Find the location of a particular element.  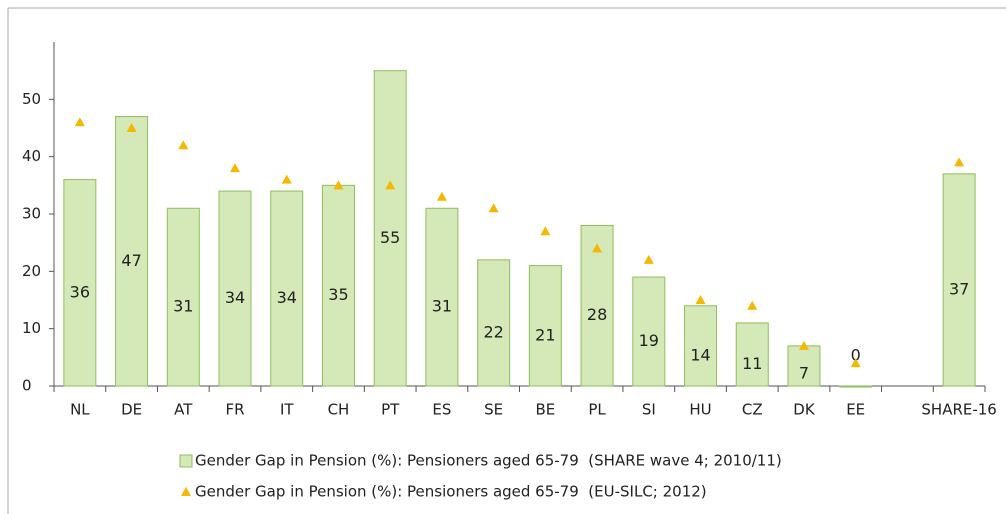

data-label: 7 is located at coordinates (804, 373).